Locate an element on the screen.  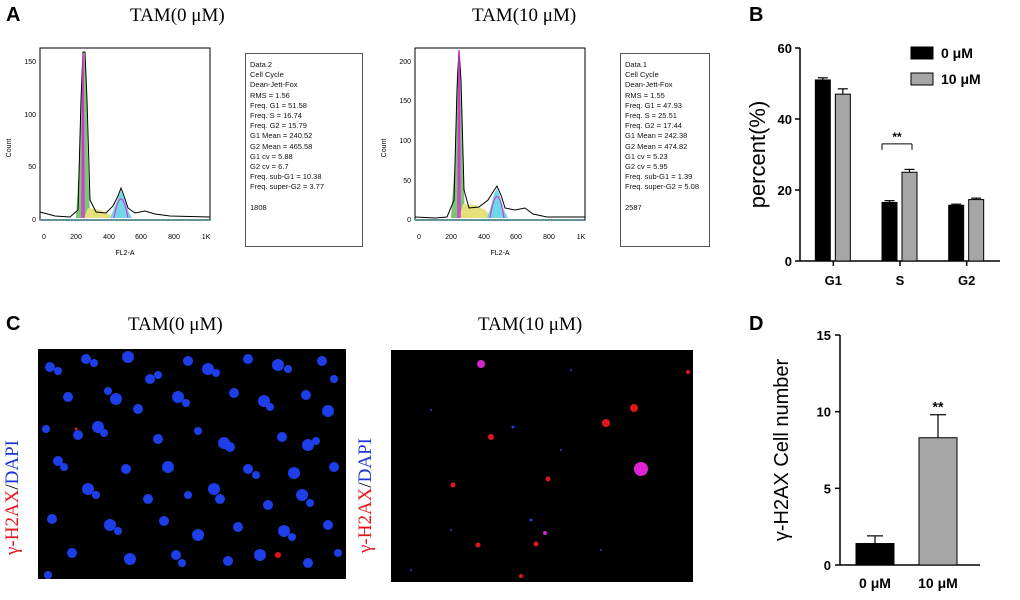
stats-line: Freq. S = 25.51 is located at coordinates (651, 116).